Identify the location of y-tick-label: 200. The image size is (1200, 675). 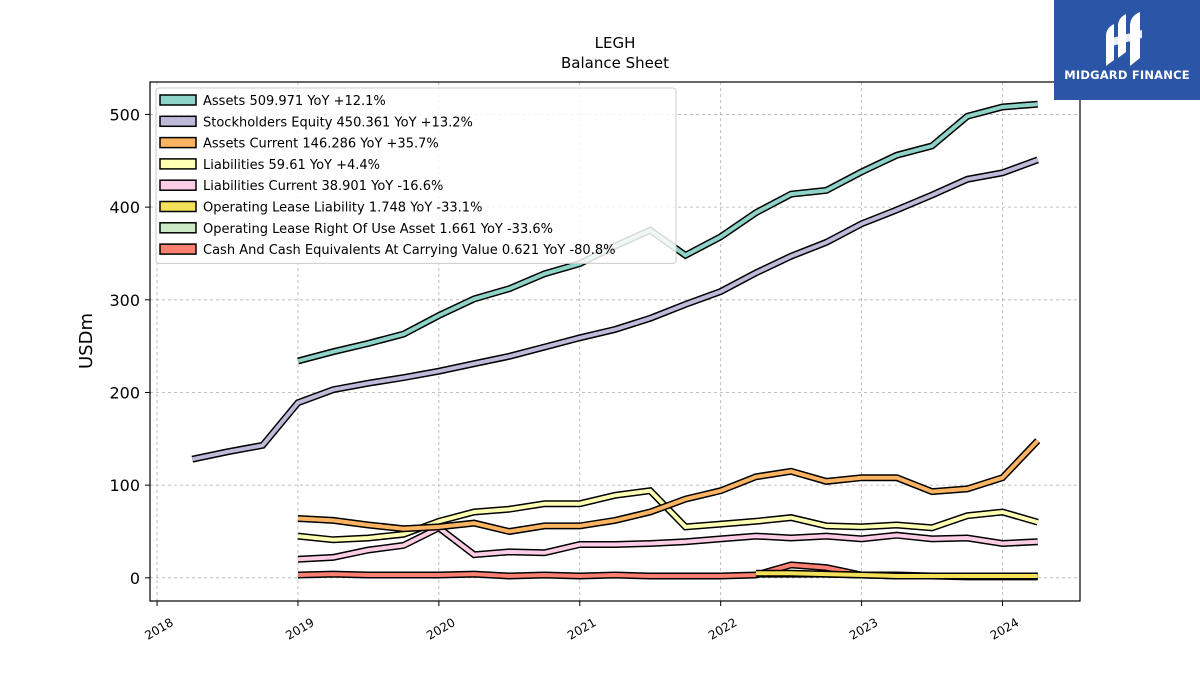
(124, 392).